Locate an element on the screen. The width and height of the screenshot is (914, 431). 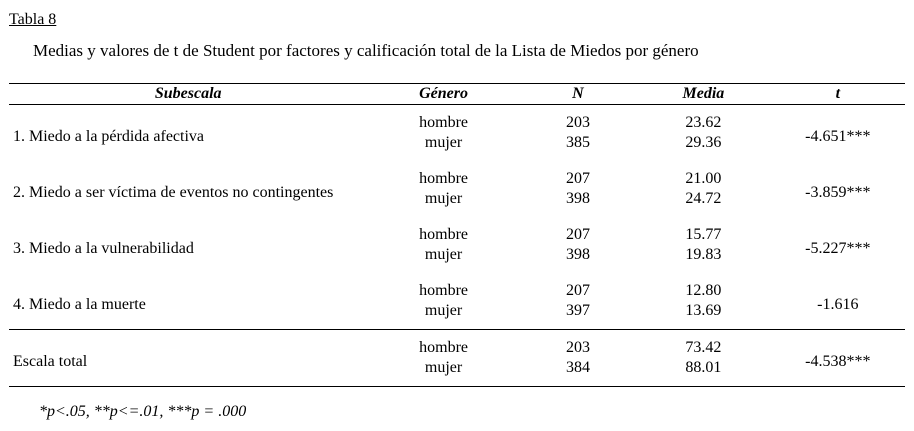
table-row: mujer 398 24.72 is located at coordinates (457, 203).